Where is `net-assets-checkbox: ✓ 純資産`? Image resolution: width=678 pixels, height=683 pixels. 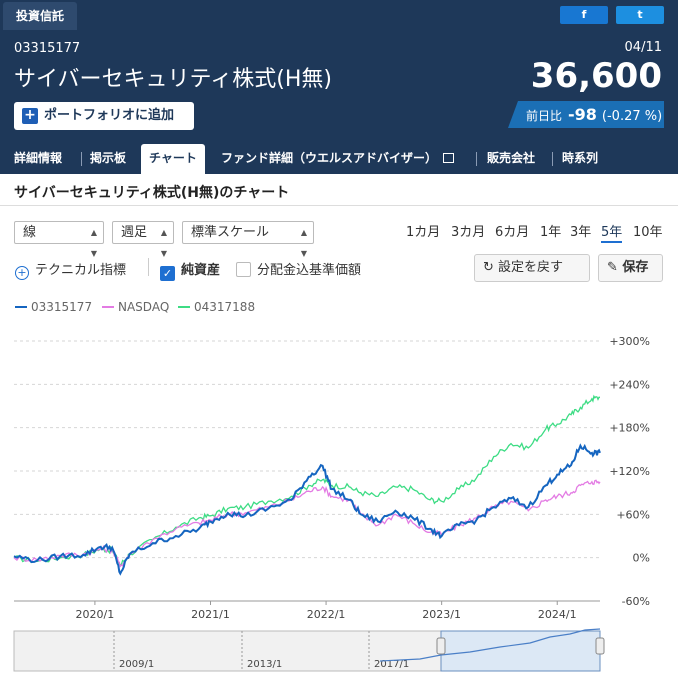 net-assets-checkbox: ✓ 純資産 is located at coordinates (190, 270).